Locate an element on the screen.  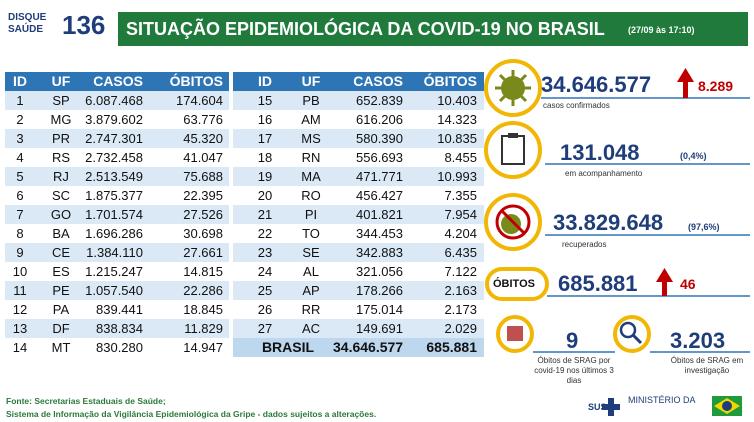
table-cell: AL is located at coordinates (311, 271).